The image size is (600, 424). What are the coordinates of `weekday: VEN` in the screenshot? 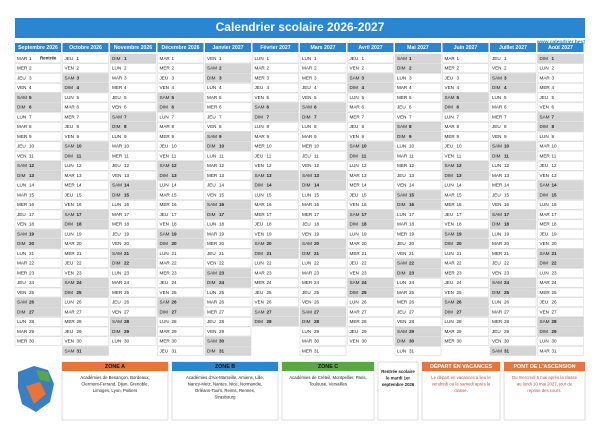 It's located at (69, 204).